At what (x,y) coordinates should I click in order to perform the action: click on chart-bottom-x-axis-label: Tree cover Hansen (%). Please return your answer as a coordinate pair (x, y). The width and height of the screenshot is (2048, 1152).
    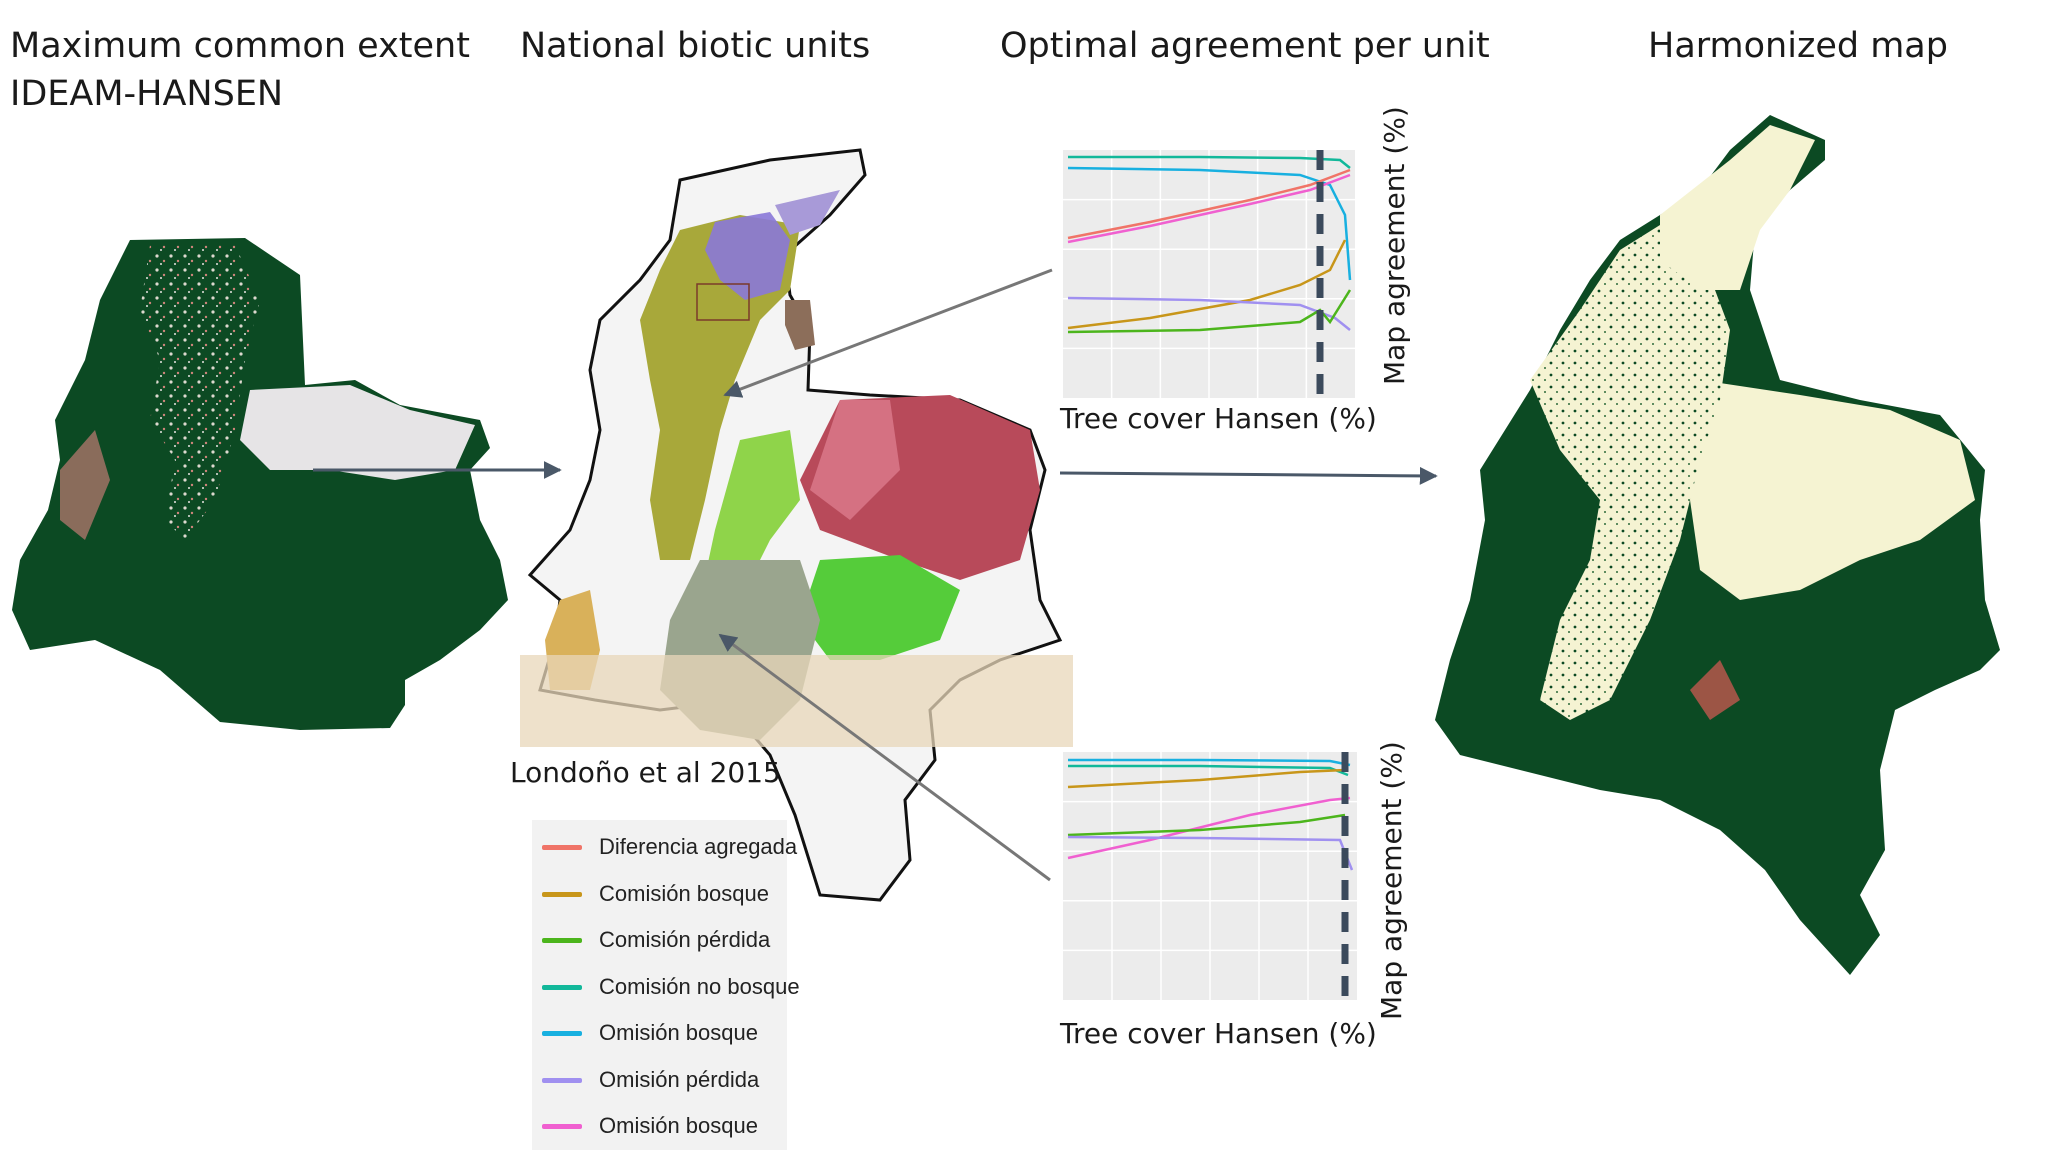
    Looking at the image, I should click on (1218, 1033).